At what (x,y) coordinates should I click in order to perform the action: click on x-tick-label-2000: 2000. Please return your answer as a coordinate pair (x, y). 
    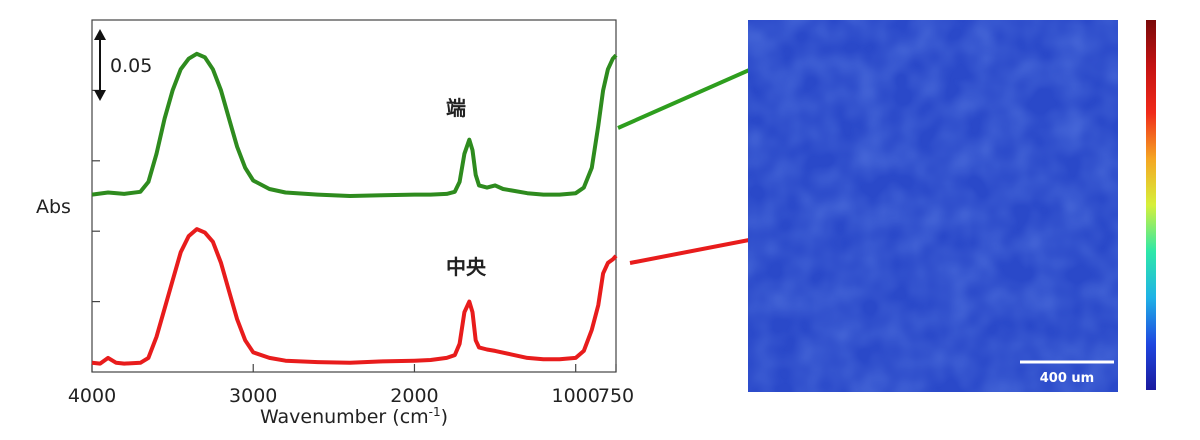
    Looking at the image, I should click on (414, 396).